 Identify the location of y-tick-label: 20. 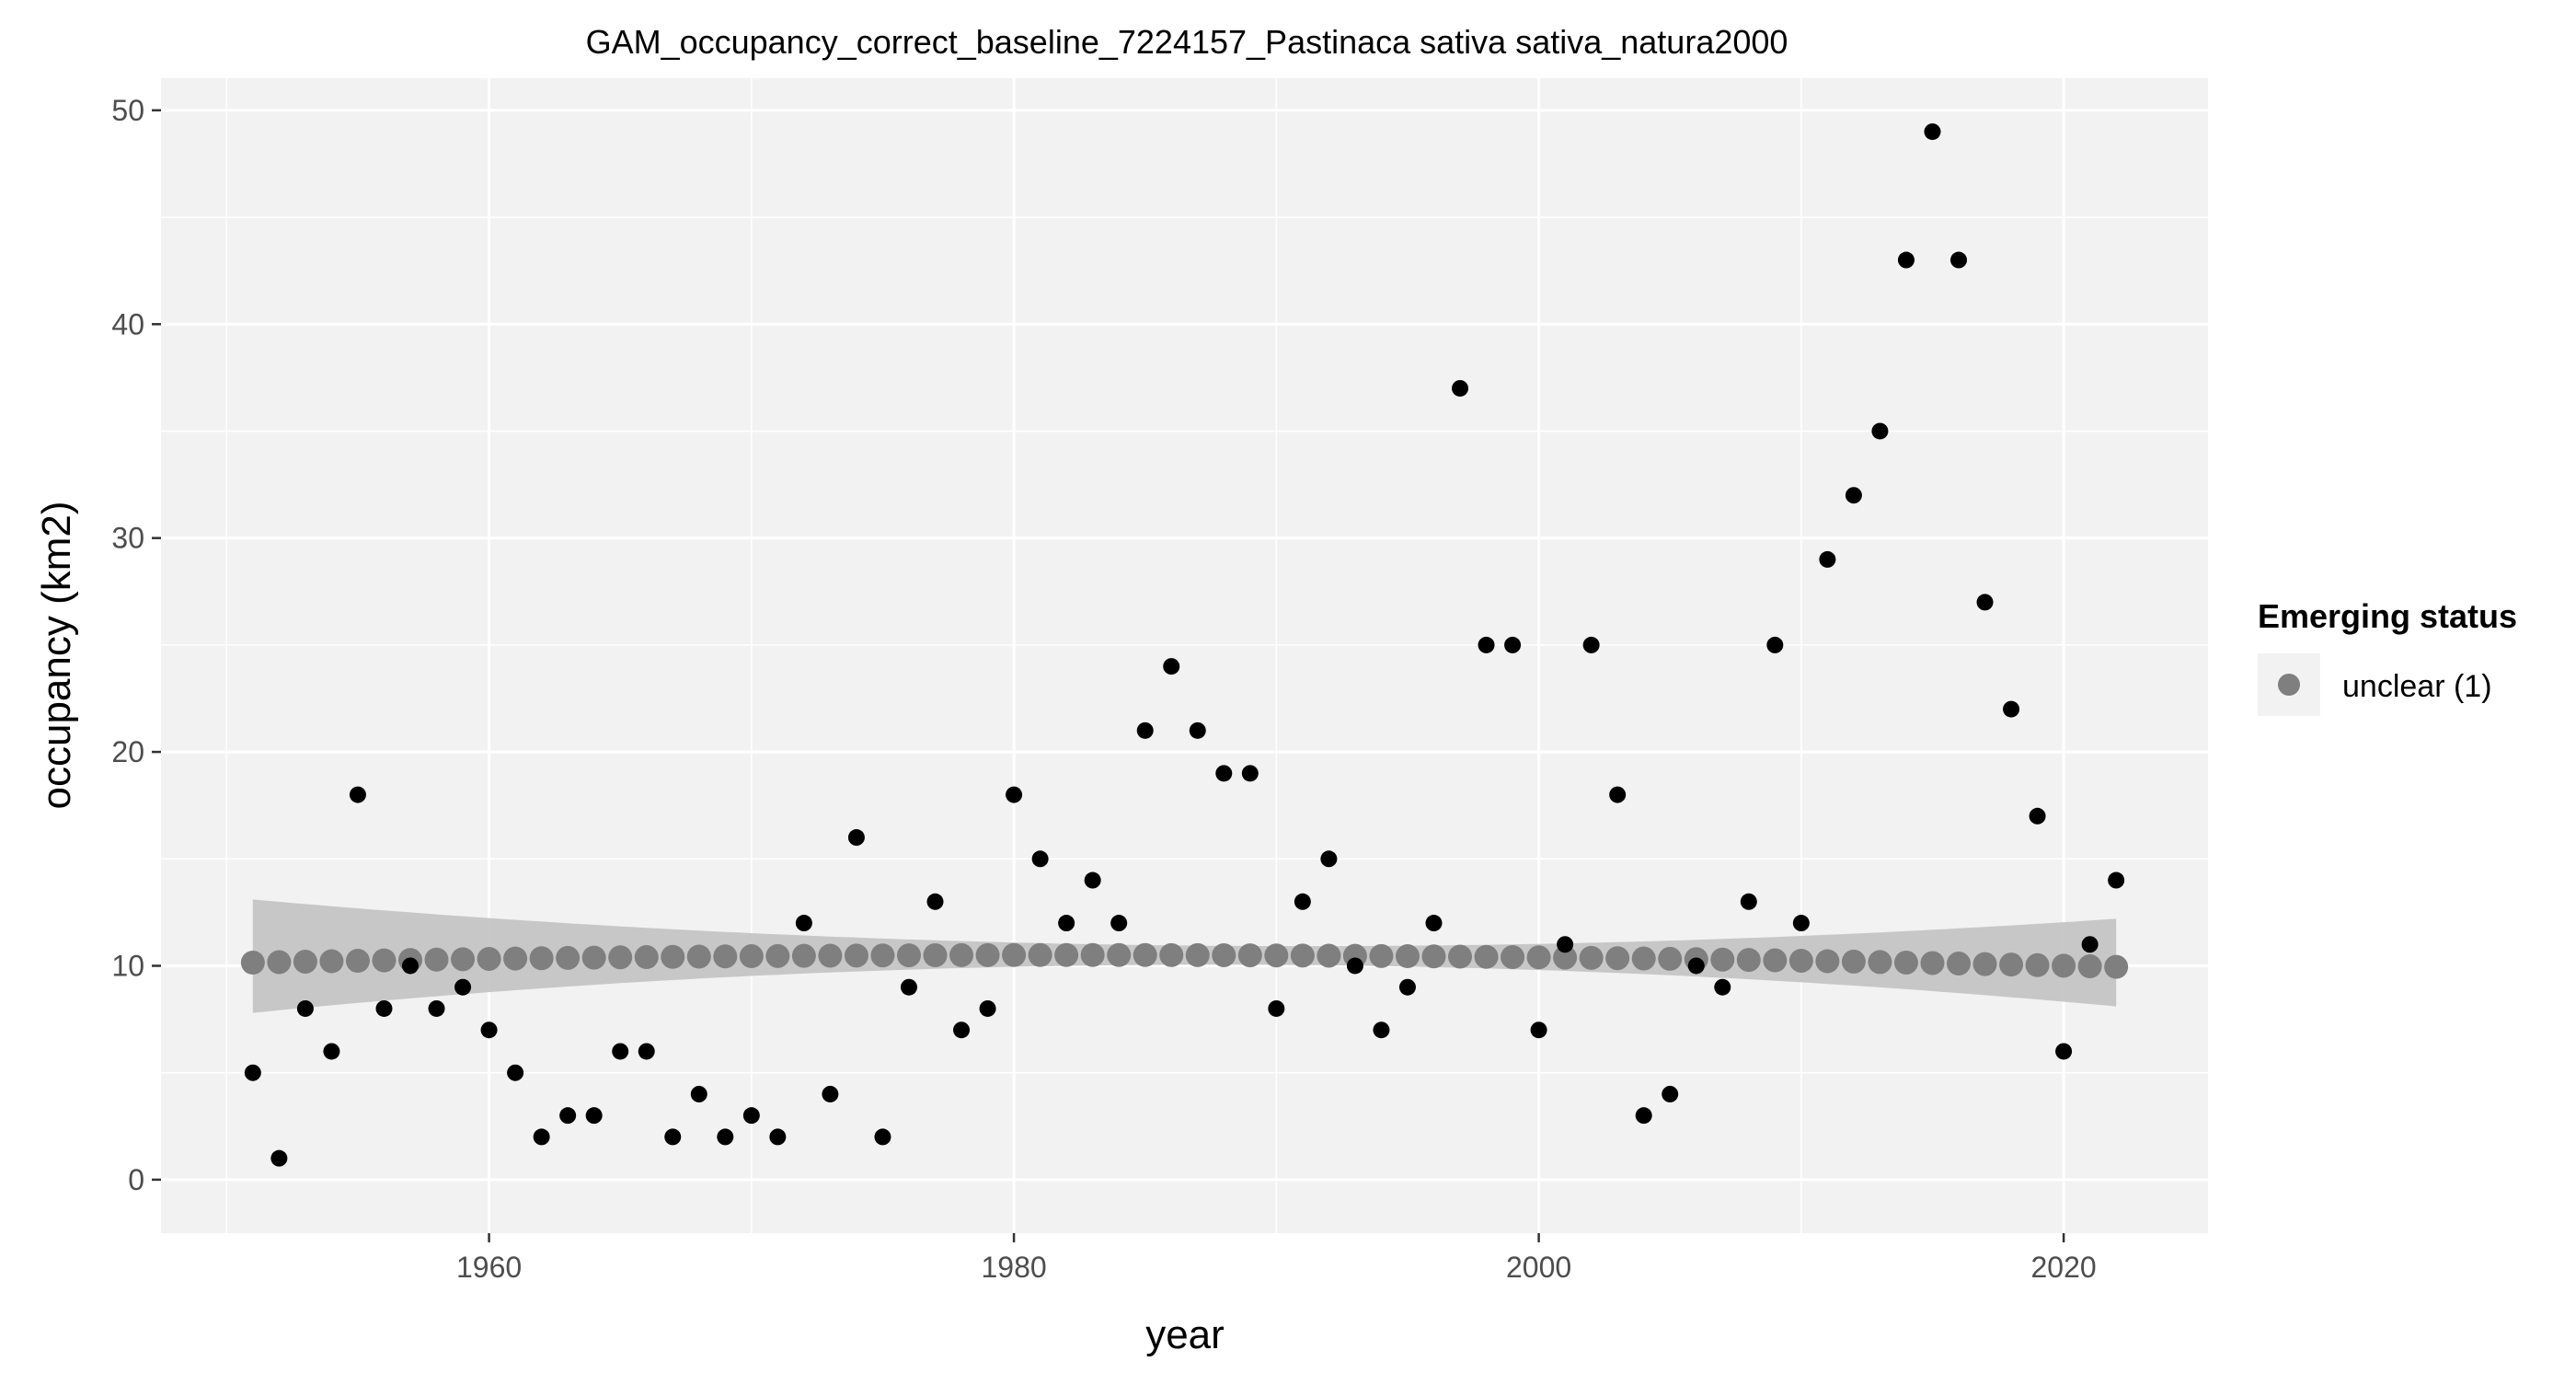
(127, 751).